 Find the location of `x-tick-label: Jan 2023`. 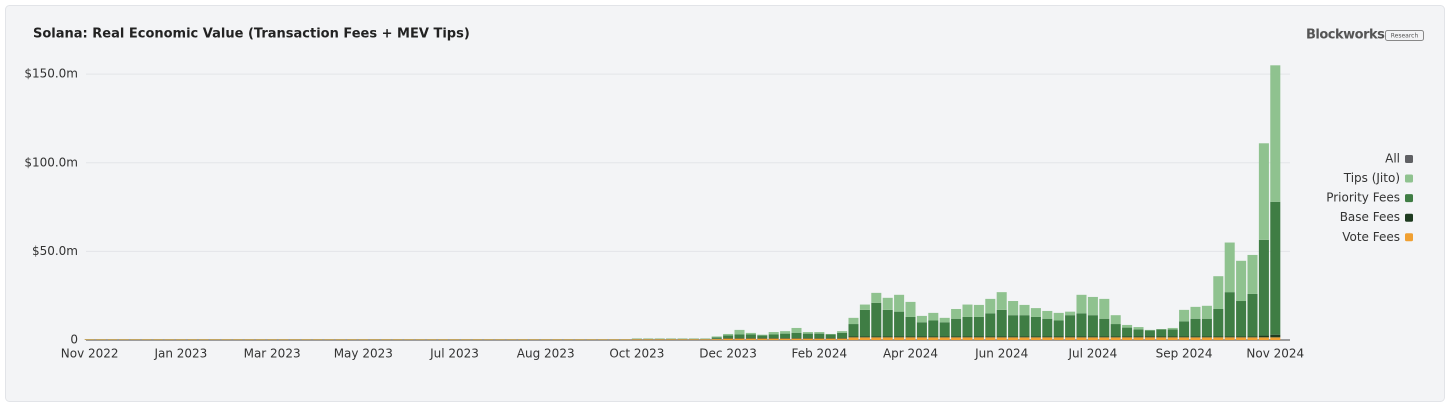

x-tick-label: Jan 2023 is located at coordinates (180, 354).